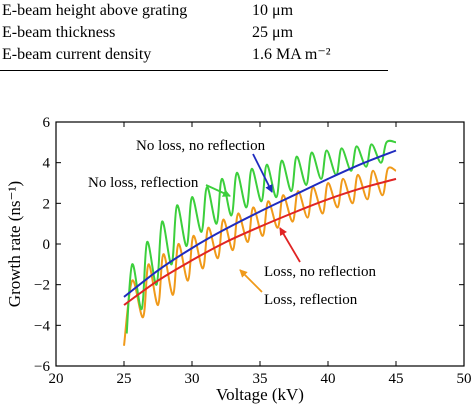 The image size is (474, 404). What do you see at coordinates (291, 54) in the screenshot?
I see `param-value: 1.6 MA m⁻²` at bounding box center [291, 54].